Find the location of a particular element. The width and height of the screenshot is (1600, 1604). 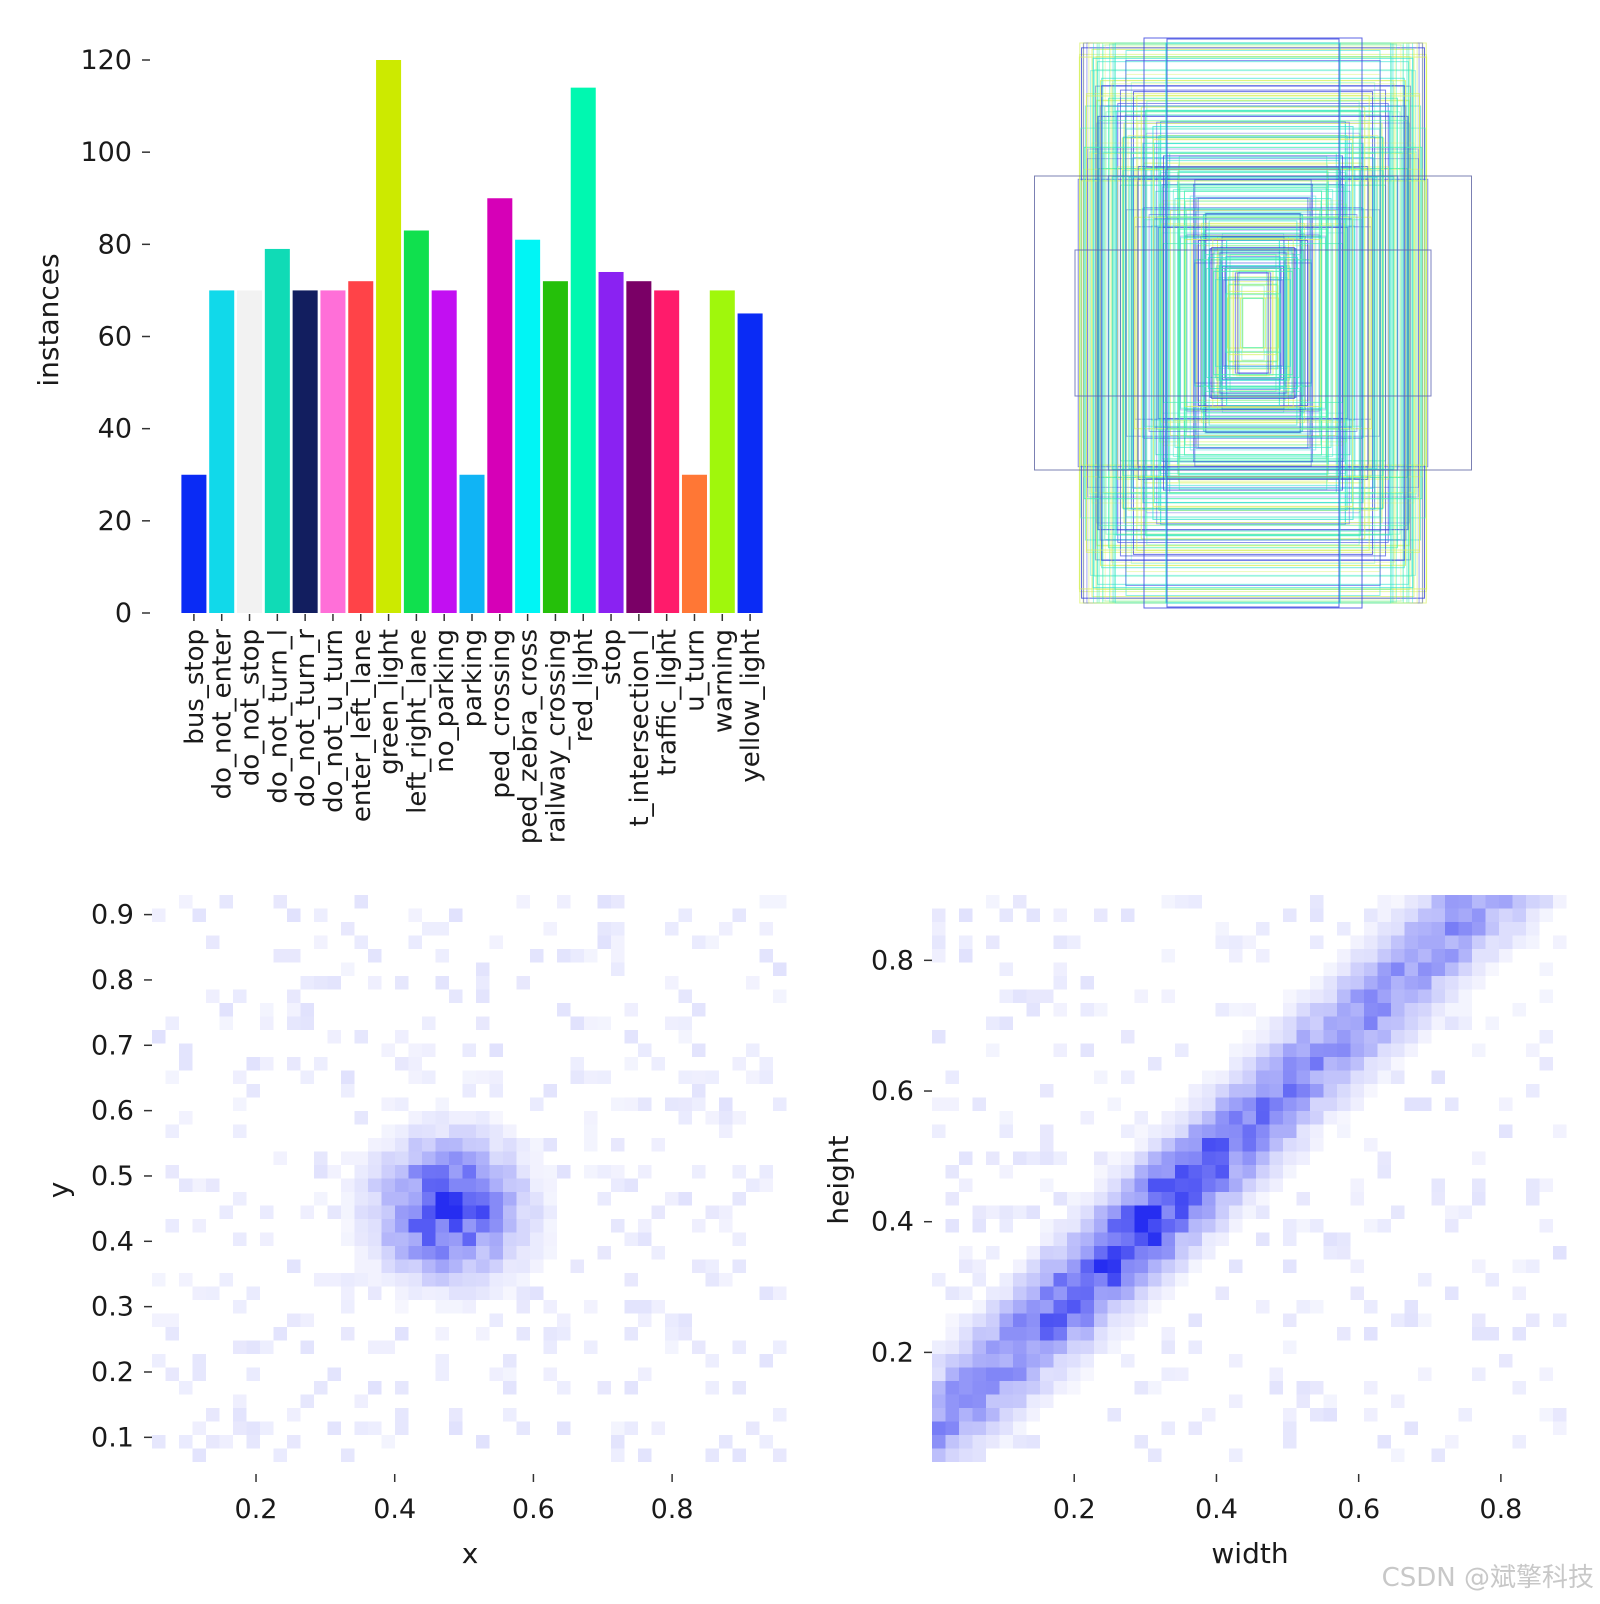

y-tick-label: 0.7 is located at coordinates (112, 1045).